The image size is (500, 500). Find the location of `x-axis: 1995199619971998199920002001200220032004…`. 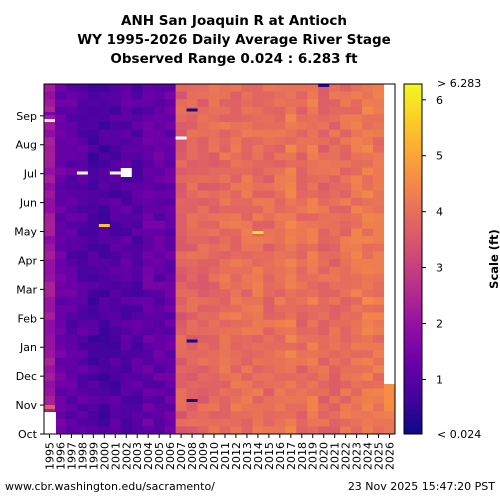

x-axis: 1995199619971998199920002001200220032004… is located at coordinates (220, 452).